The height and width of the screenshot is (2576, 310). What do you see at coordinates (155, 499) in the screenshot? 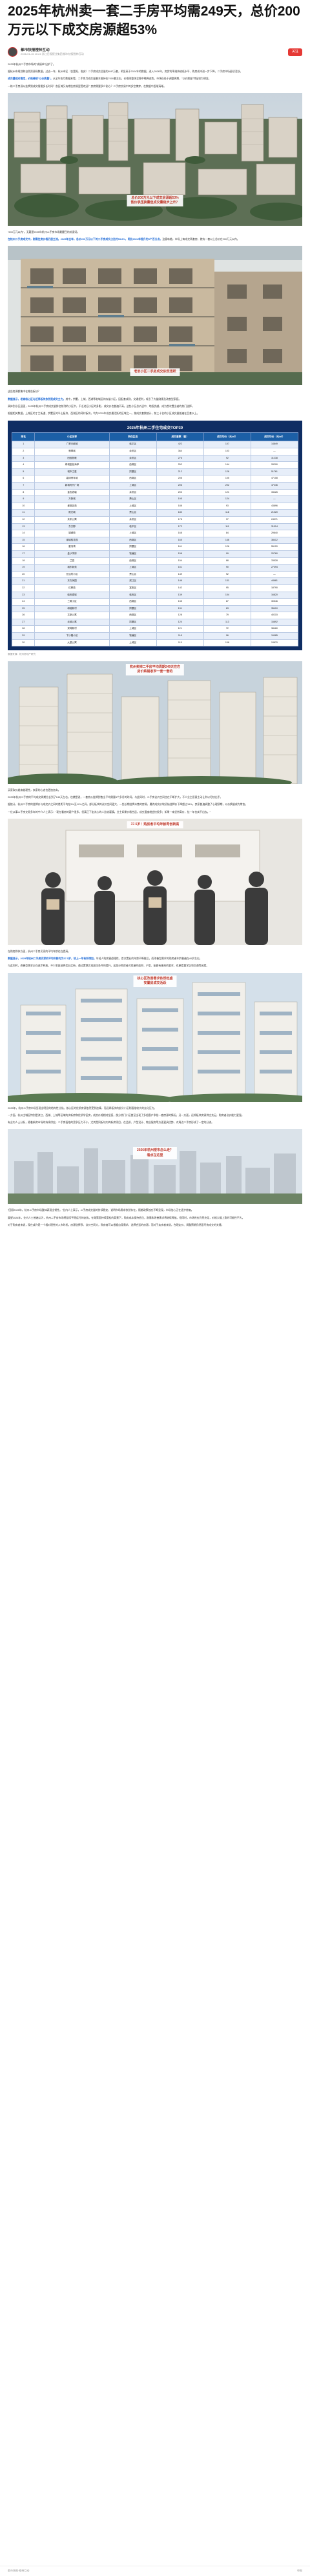
I see `table-row: 9 万象城 萧山区 195 124—` at bounding box center [155, 499].